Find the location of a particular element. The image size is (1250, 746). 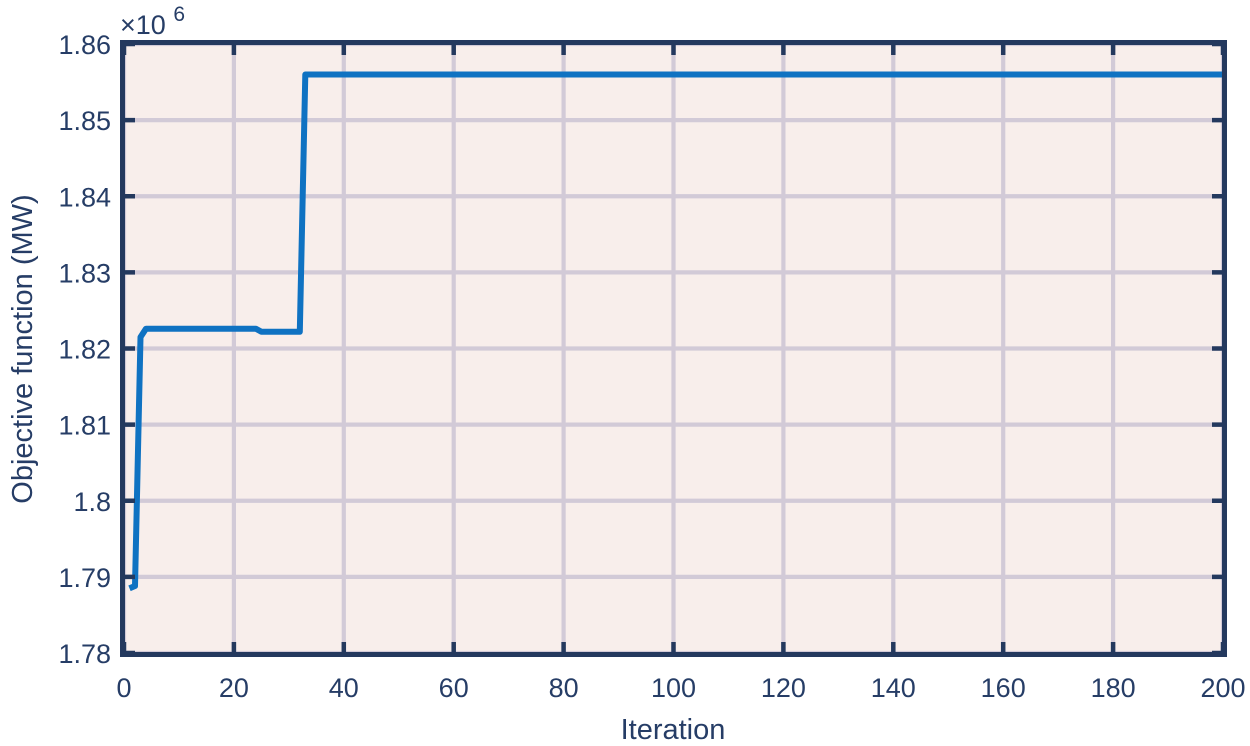

x-tick-label: 20 is located at coordinates (234, 688).